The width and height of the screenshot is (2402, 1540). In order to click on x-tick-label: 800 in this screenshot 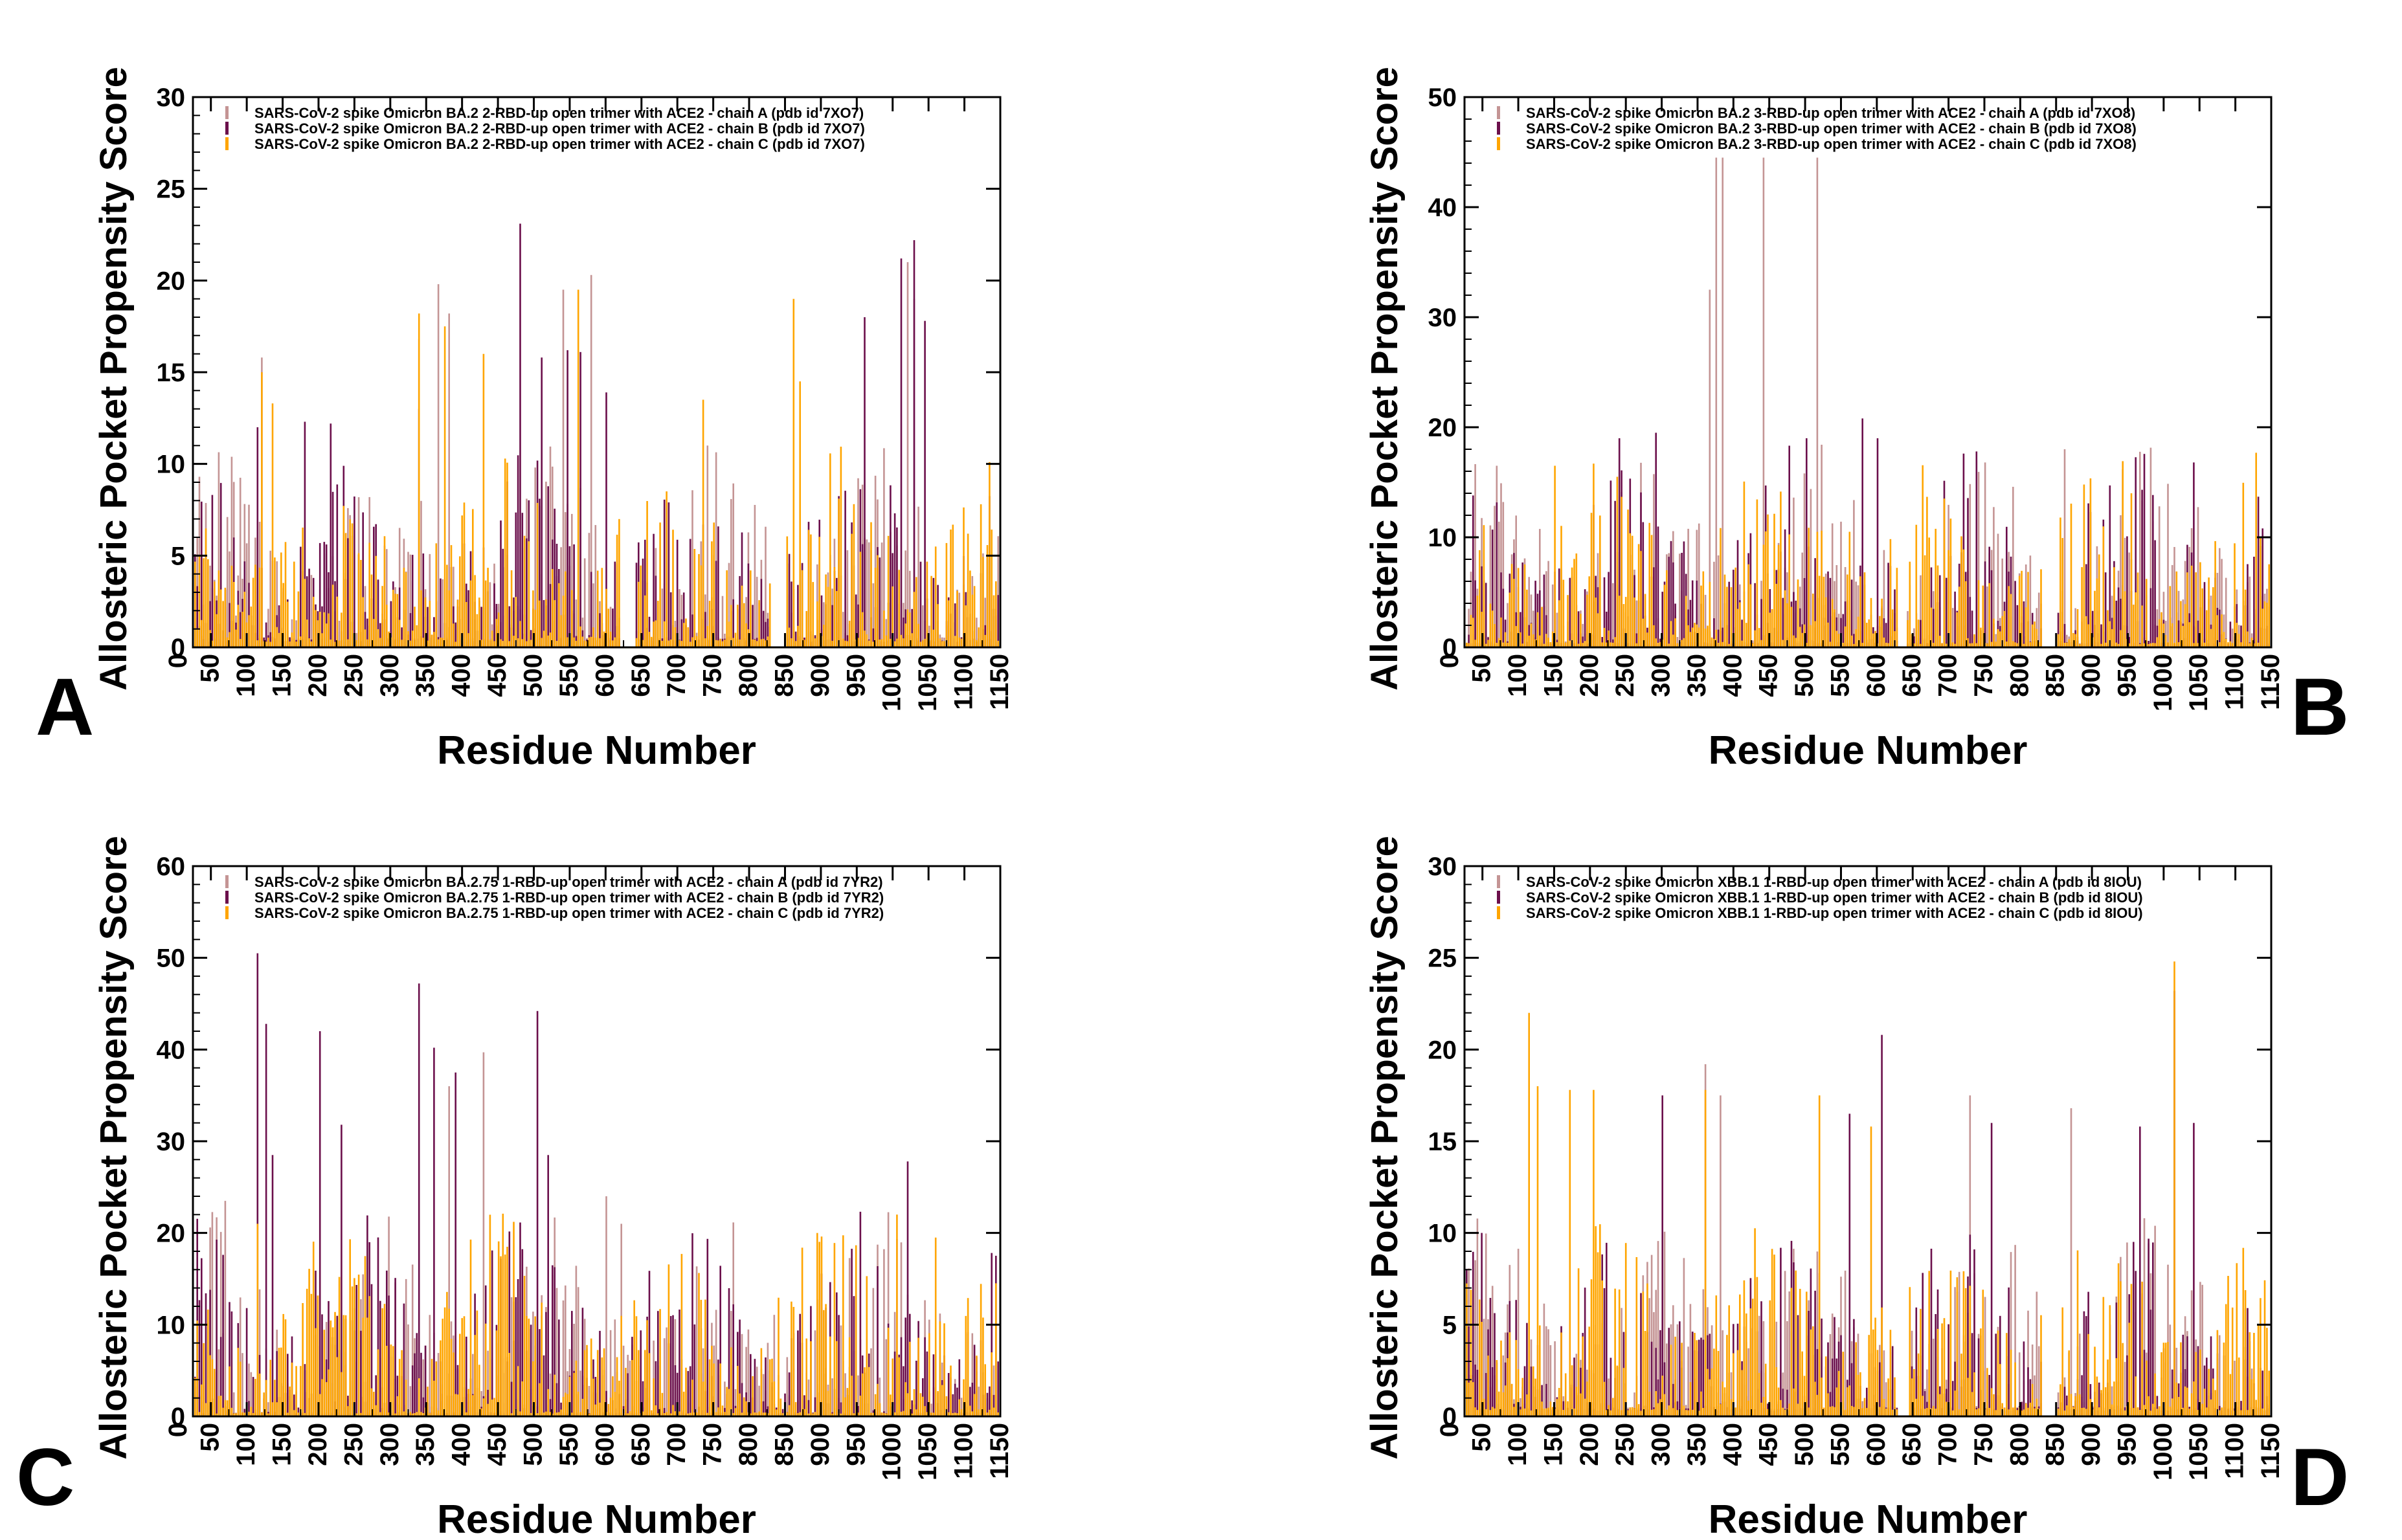, I will do `click(748, 1445)`.